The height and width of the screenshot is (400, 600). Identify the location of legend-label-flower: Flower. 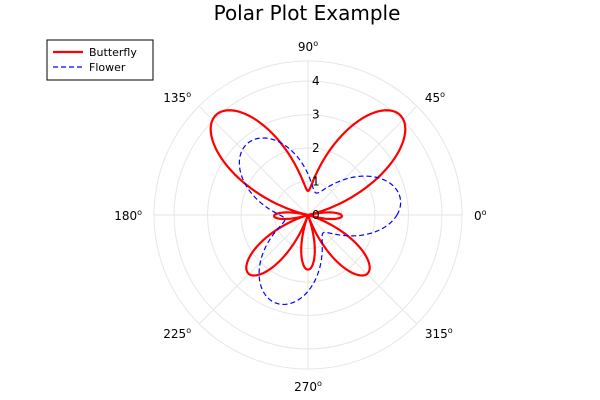
(107, 67).